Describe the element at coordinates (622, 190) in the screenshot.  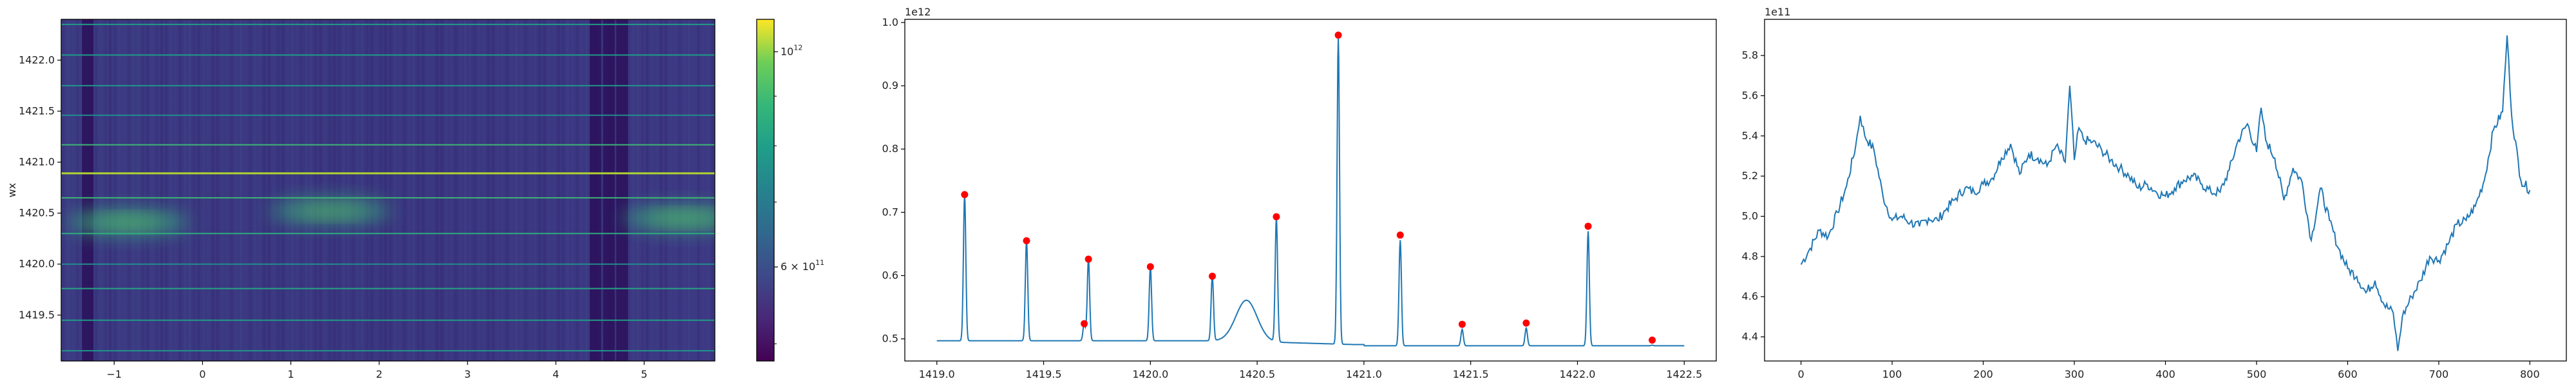
I see `heatmap-dark-column` at that location.